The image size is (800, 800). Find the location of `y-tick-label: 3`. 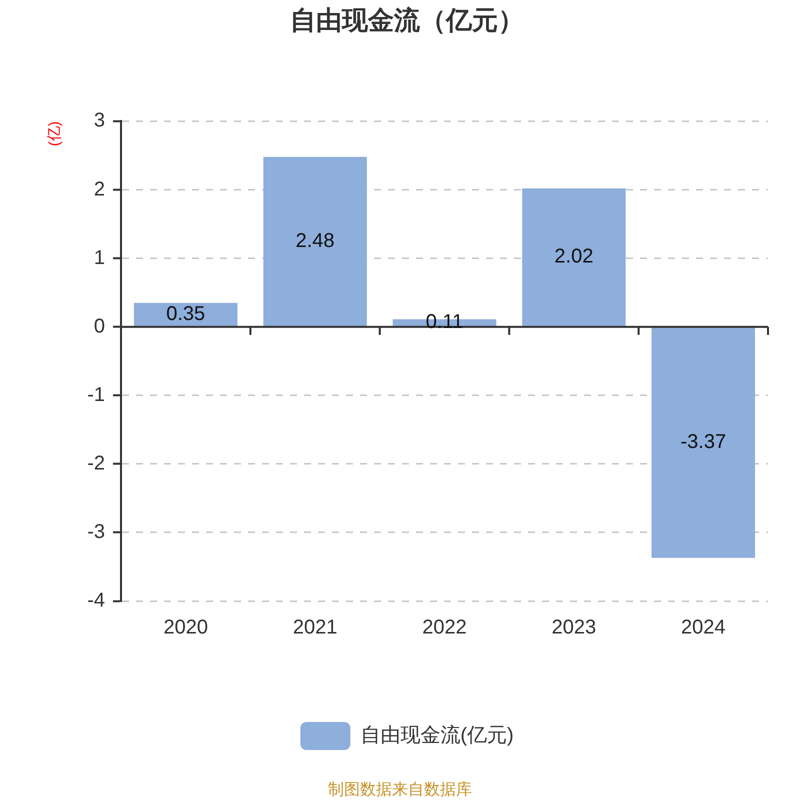

y-tick-label: 3 is located at coordinates (99, 121).